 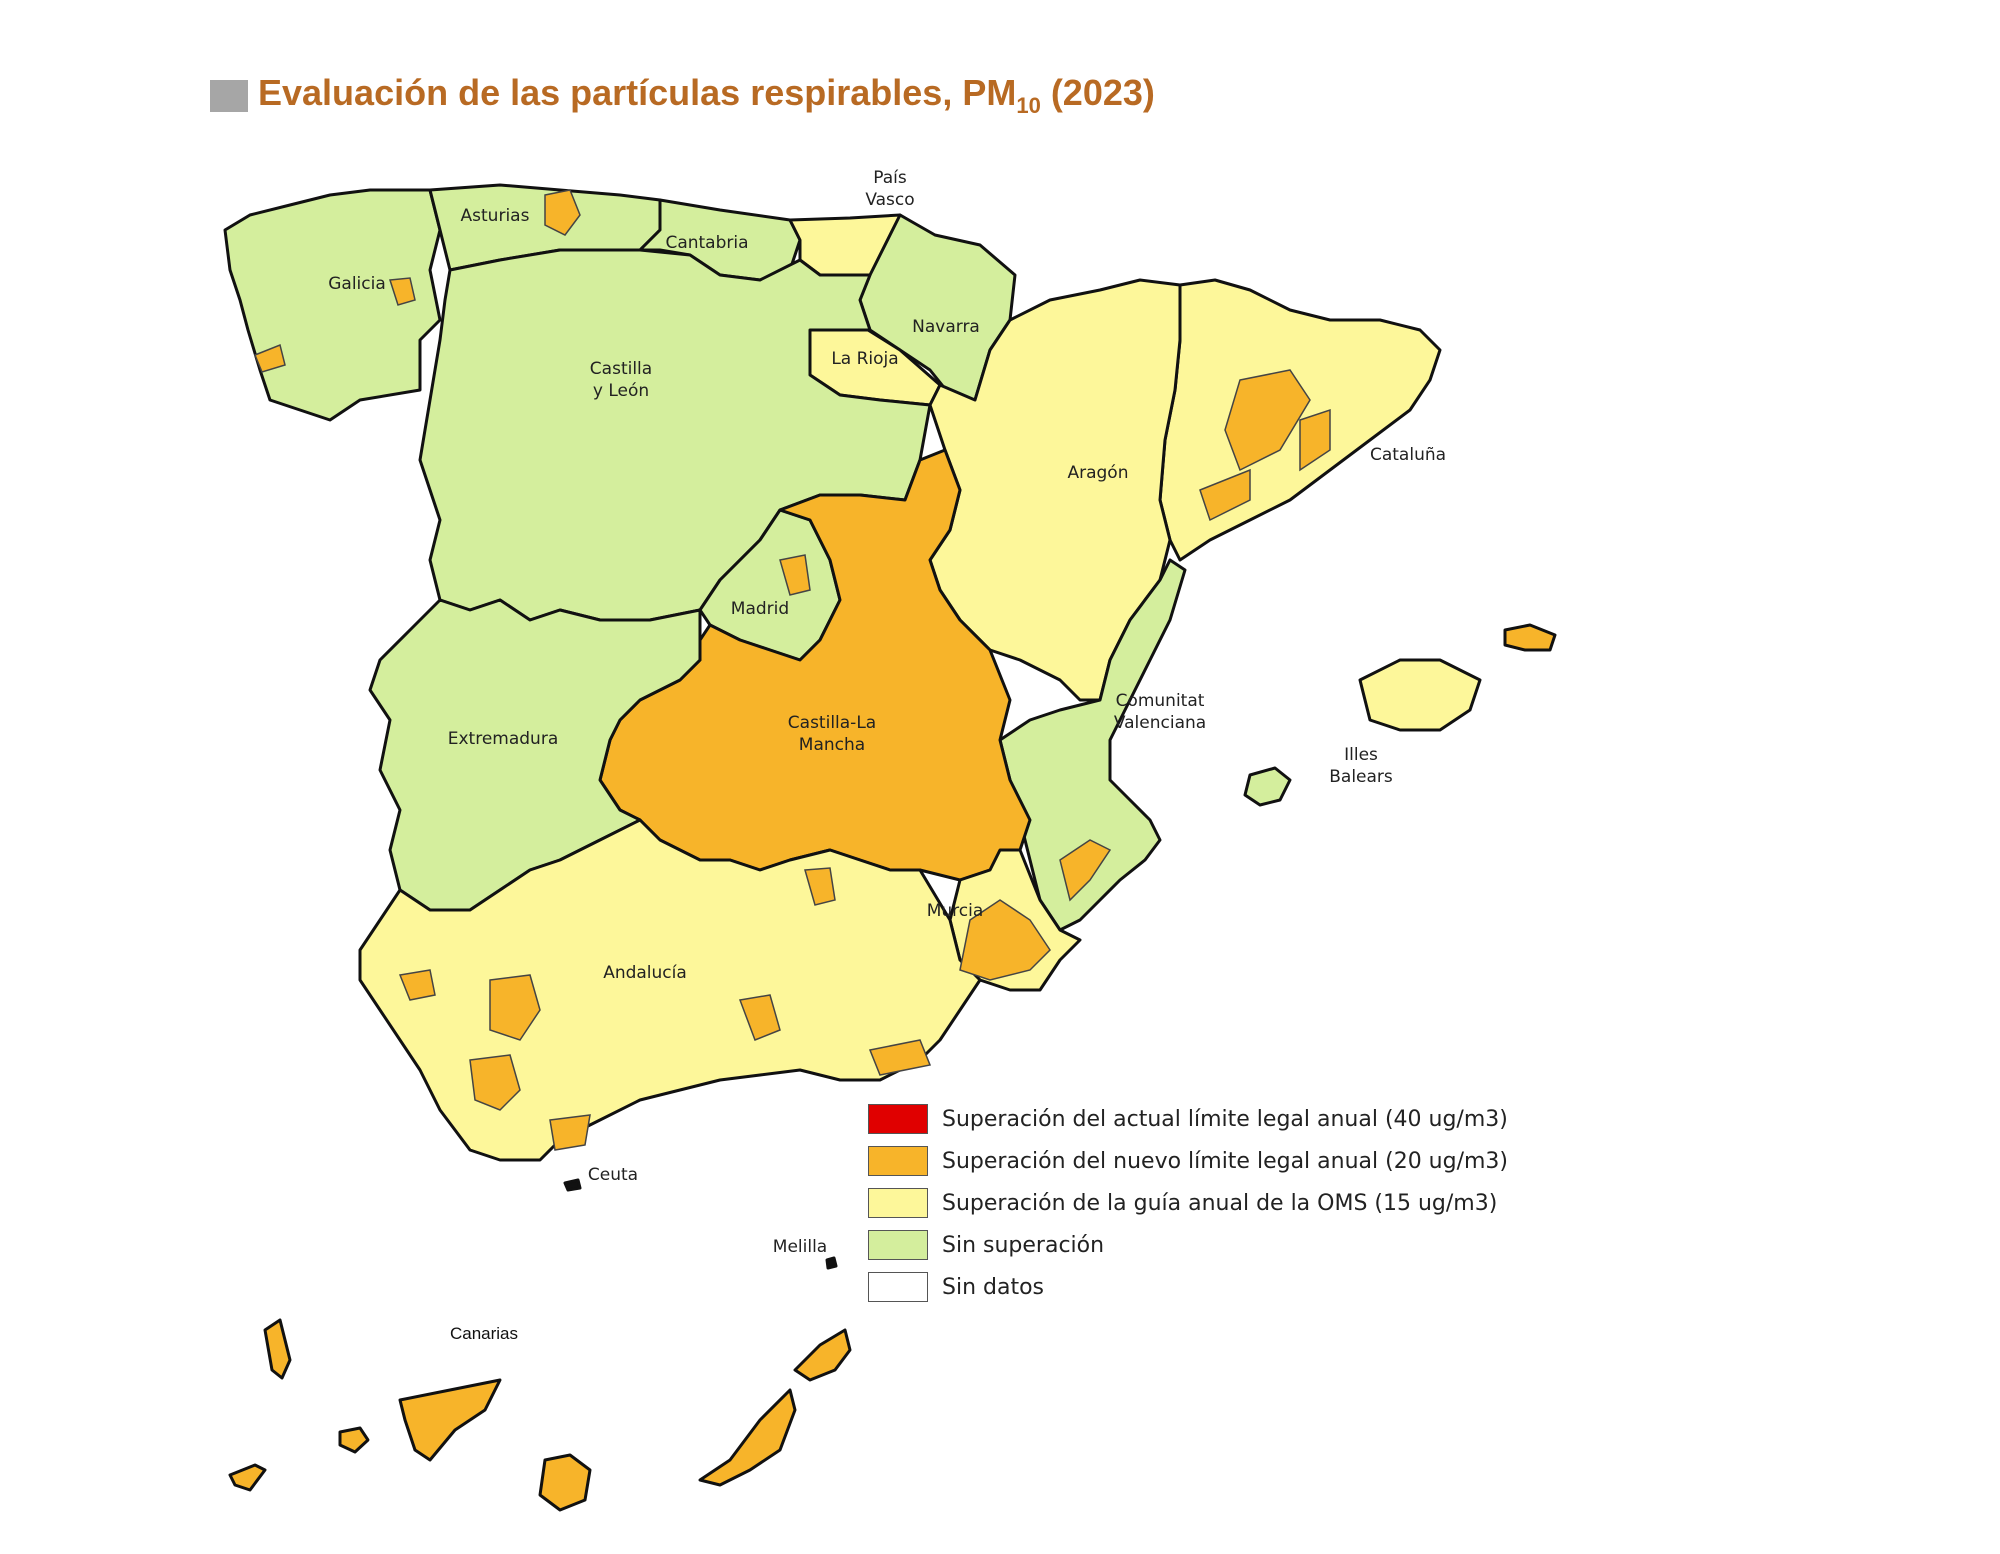 What do you see at coordinates (864, 359) in the screenshot?
I see `label-la-rioja: La Rioja` at bounding box center [864, 359].